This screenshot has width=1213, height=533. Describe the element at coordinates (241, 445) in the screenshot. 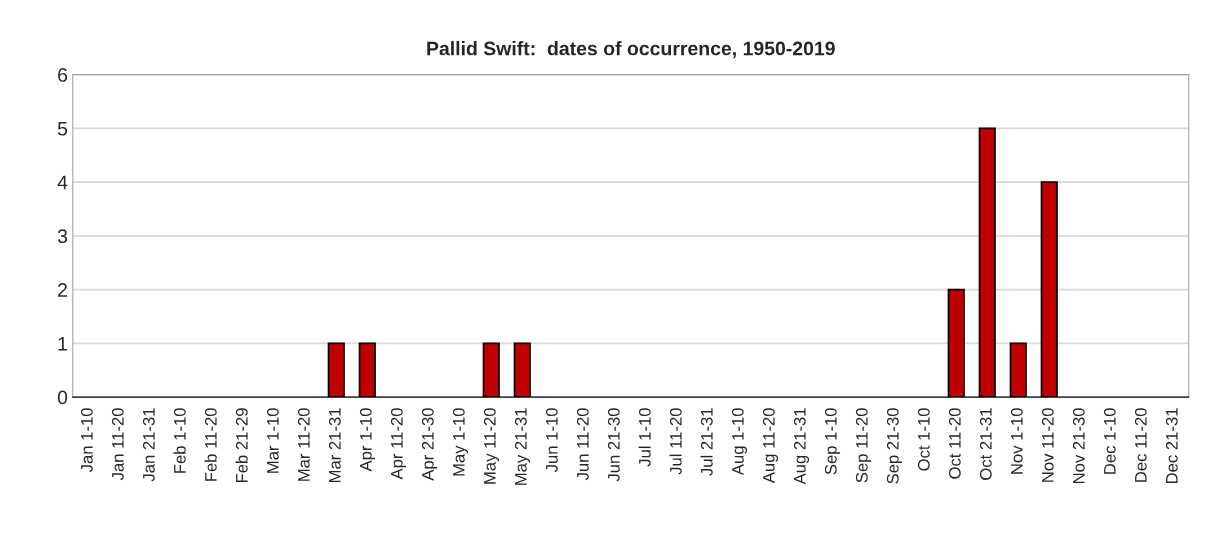

I see `x-tick-label: Feb 21-29` at that location.